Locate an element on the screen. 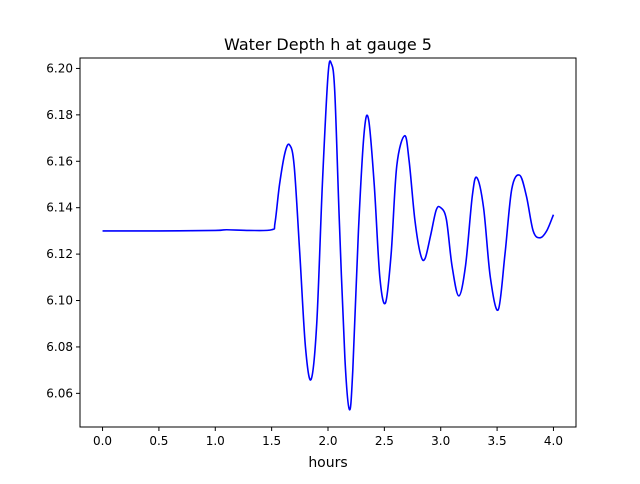  y-tick-label: 6.10 is located at coordinates (59, 301).